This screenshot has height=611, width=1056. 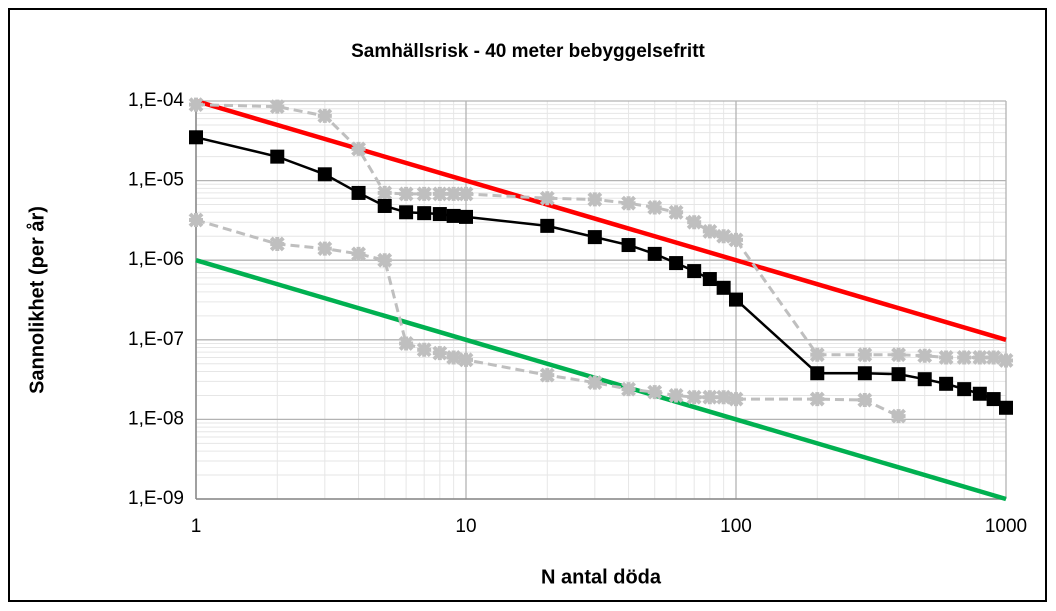 I want to click on y-tick-label: 1,E-07, so click(x=156, y=339).